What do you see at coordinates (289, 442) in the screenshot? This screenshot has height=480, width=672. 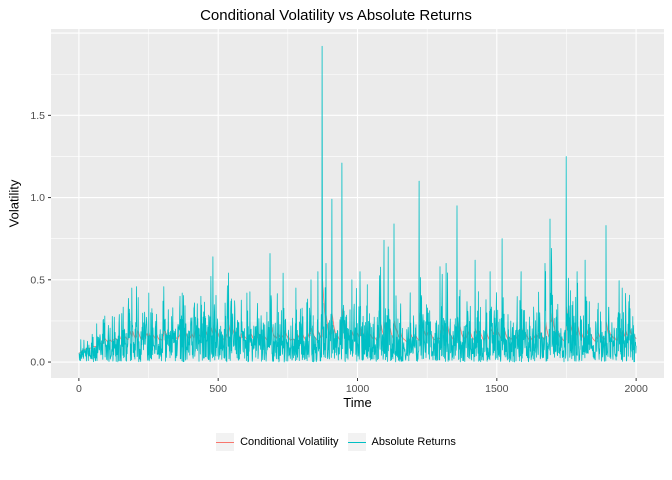 I see `legend-label: Conditional Volatility` at bounding box center [289, 442].